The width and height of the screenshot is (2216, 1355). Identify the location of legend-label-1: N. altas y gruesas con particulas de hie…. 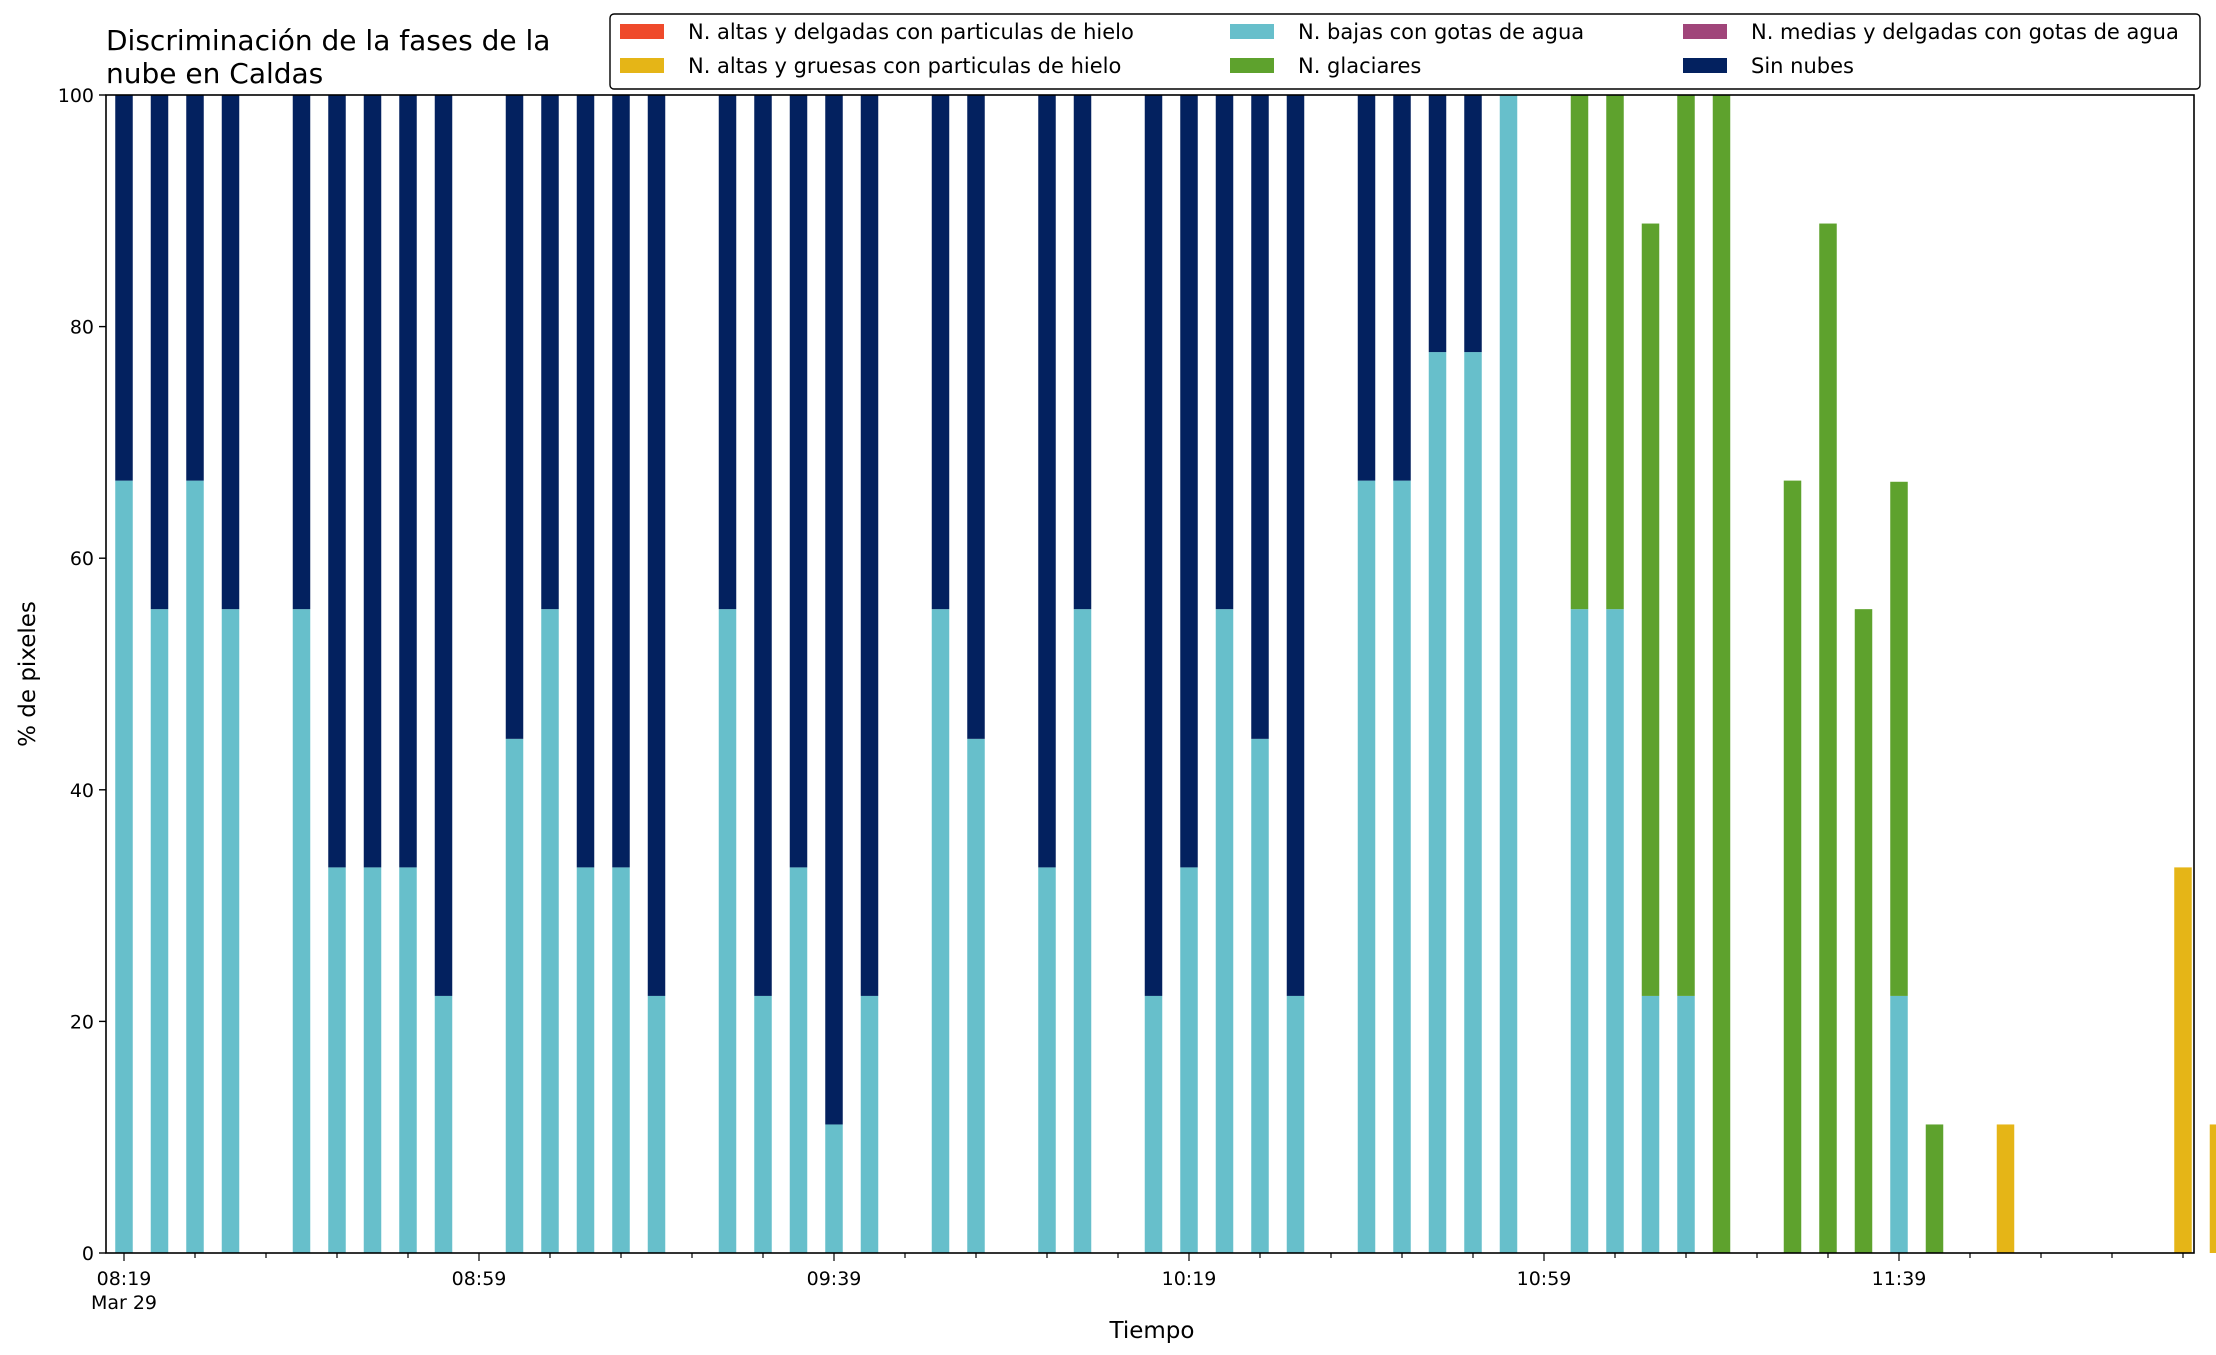
(904, 66).